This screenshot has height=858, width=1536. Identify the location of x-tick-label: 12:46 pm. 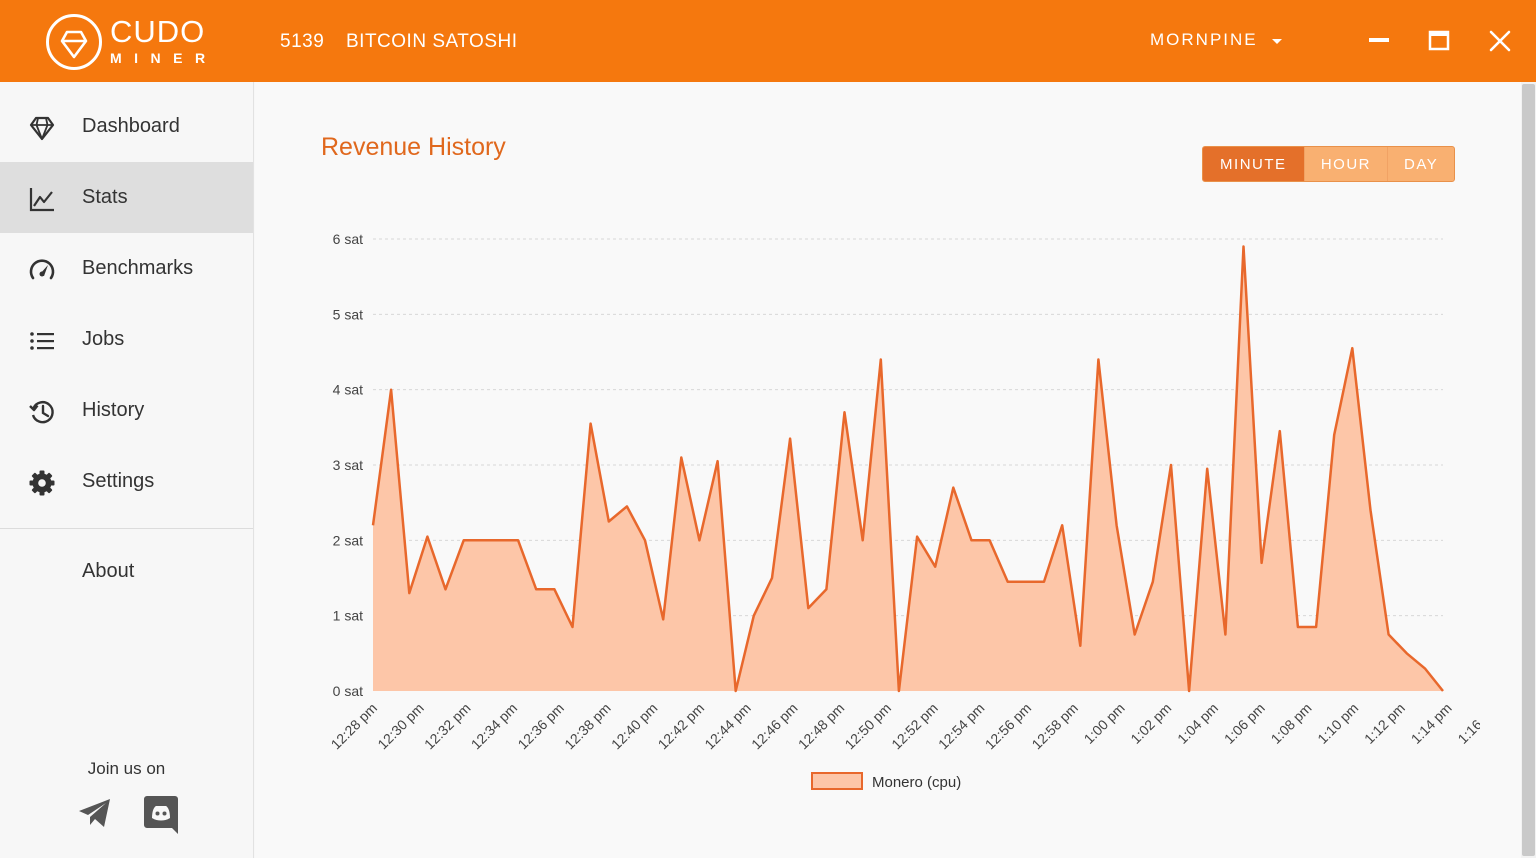
(774, 726).